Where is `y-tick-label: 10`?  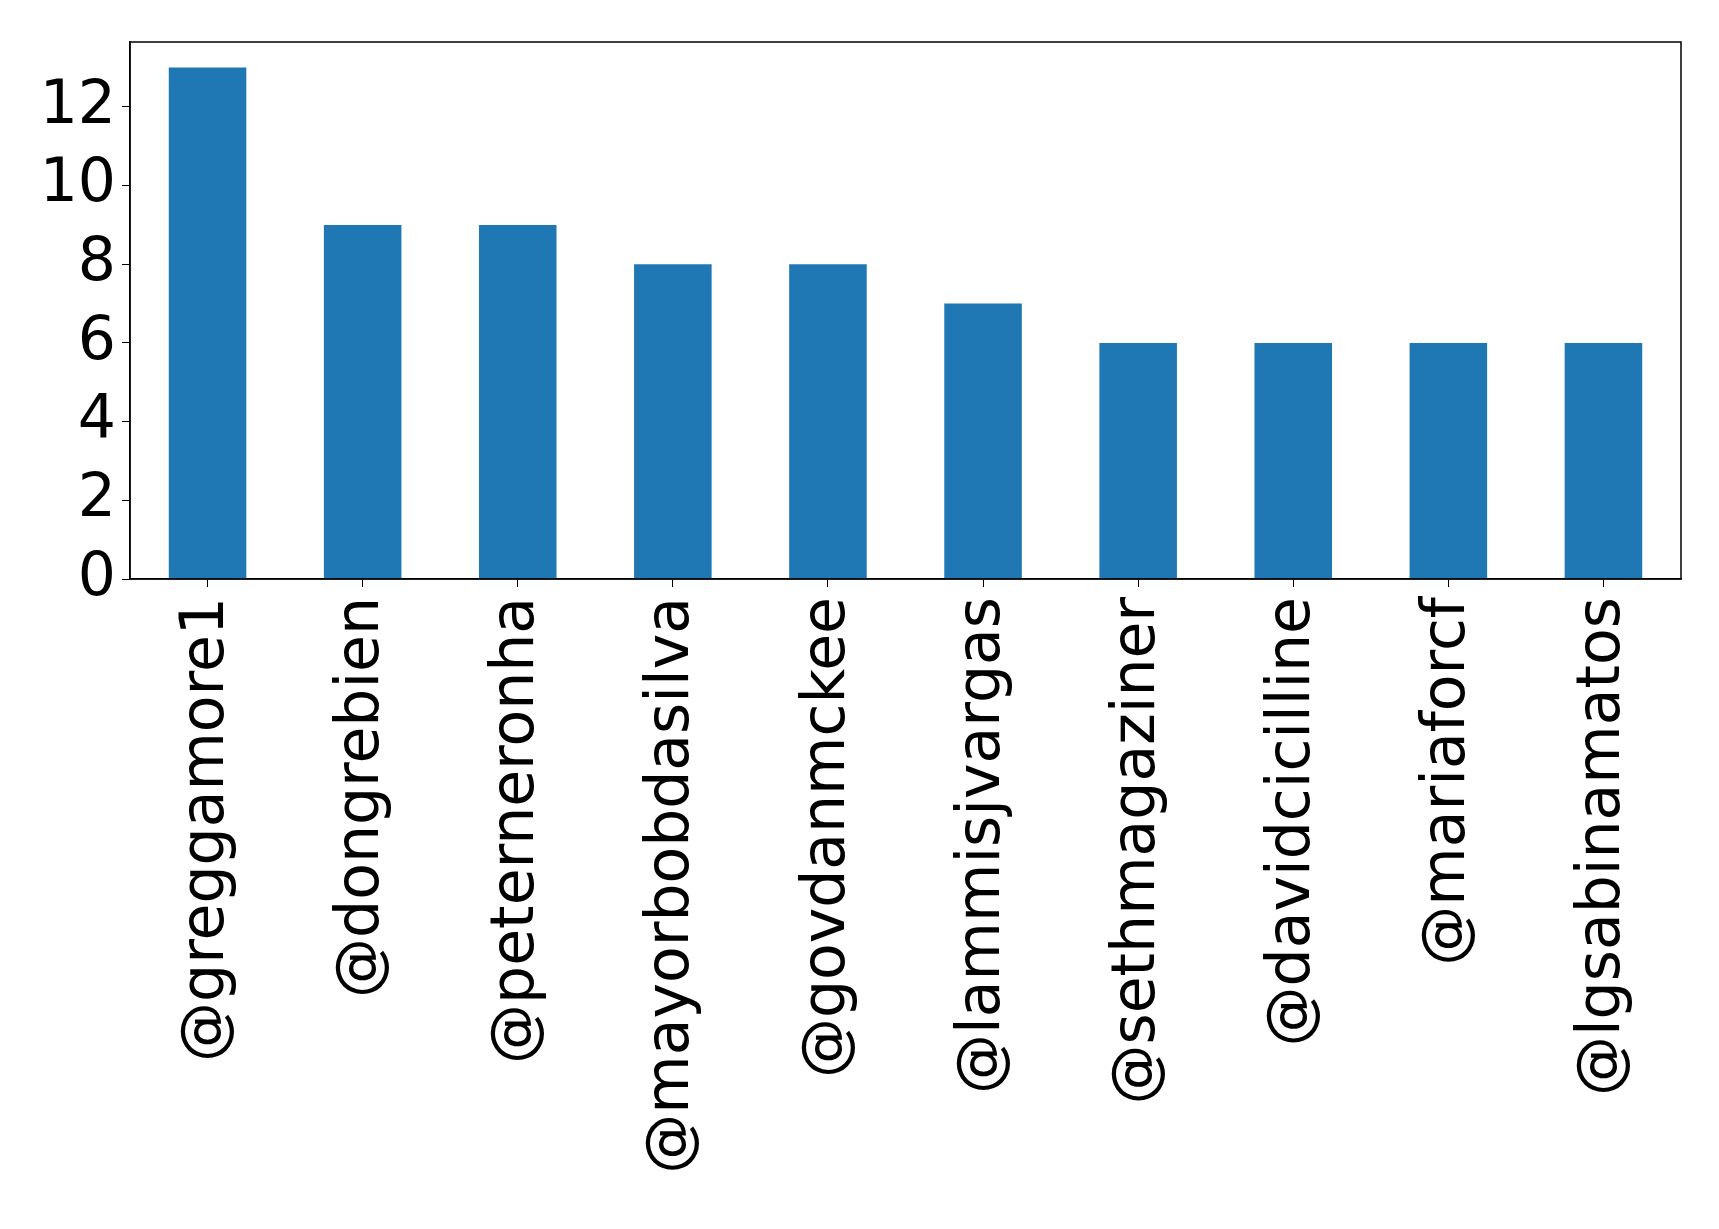 y-tick-label: 10 is located at coordinates (77, 180).